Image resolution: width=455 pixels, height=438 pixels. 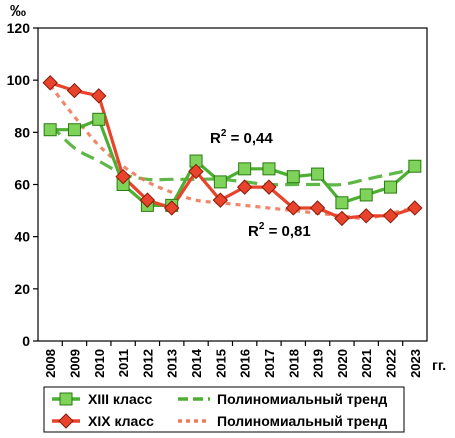 What do you see at coordinates (22, 289) in the screenshot?
I see `y-tick-label: 20` at bounding box center [22, 289].